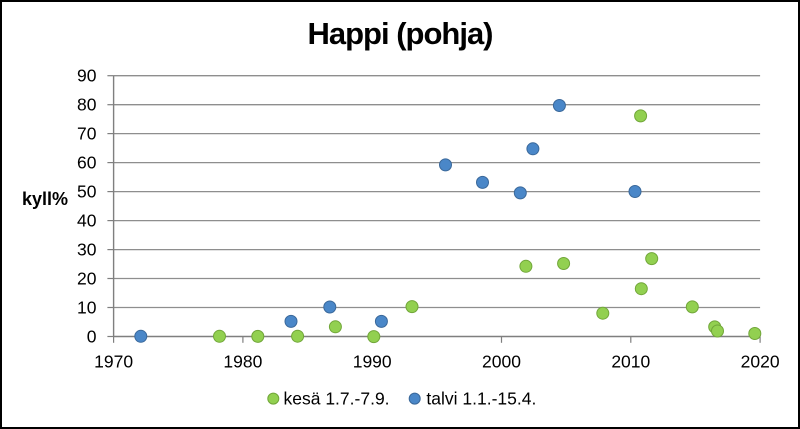  Describe the element at coordinates (87, 278) in the screenshot. I see `svg-text: 20` at that location.